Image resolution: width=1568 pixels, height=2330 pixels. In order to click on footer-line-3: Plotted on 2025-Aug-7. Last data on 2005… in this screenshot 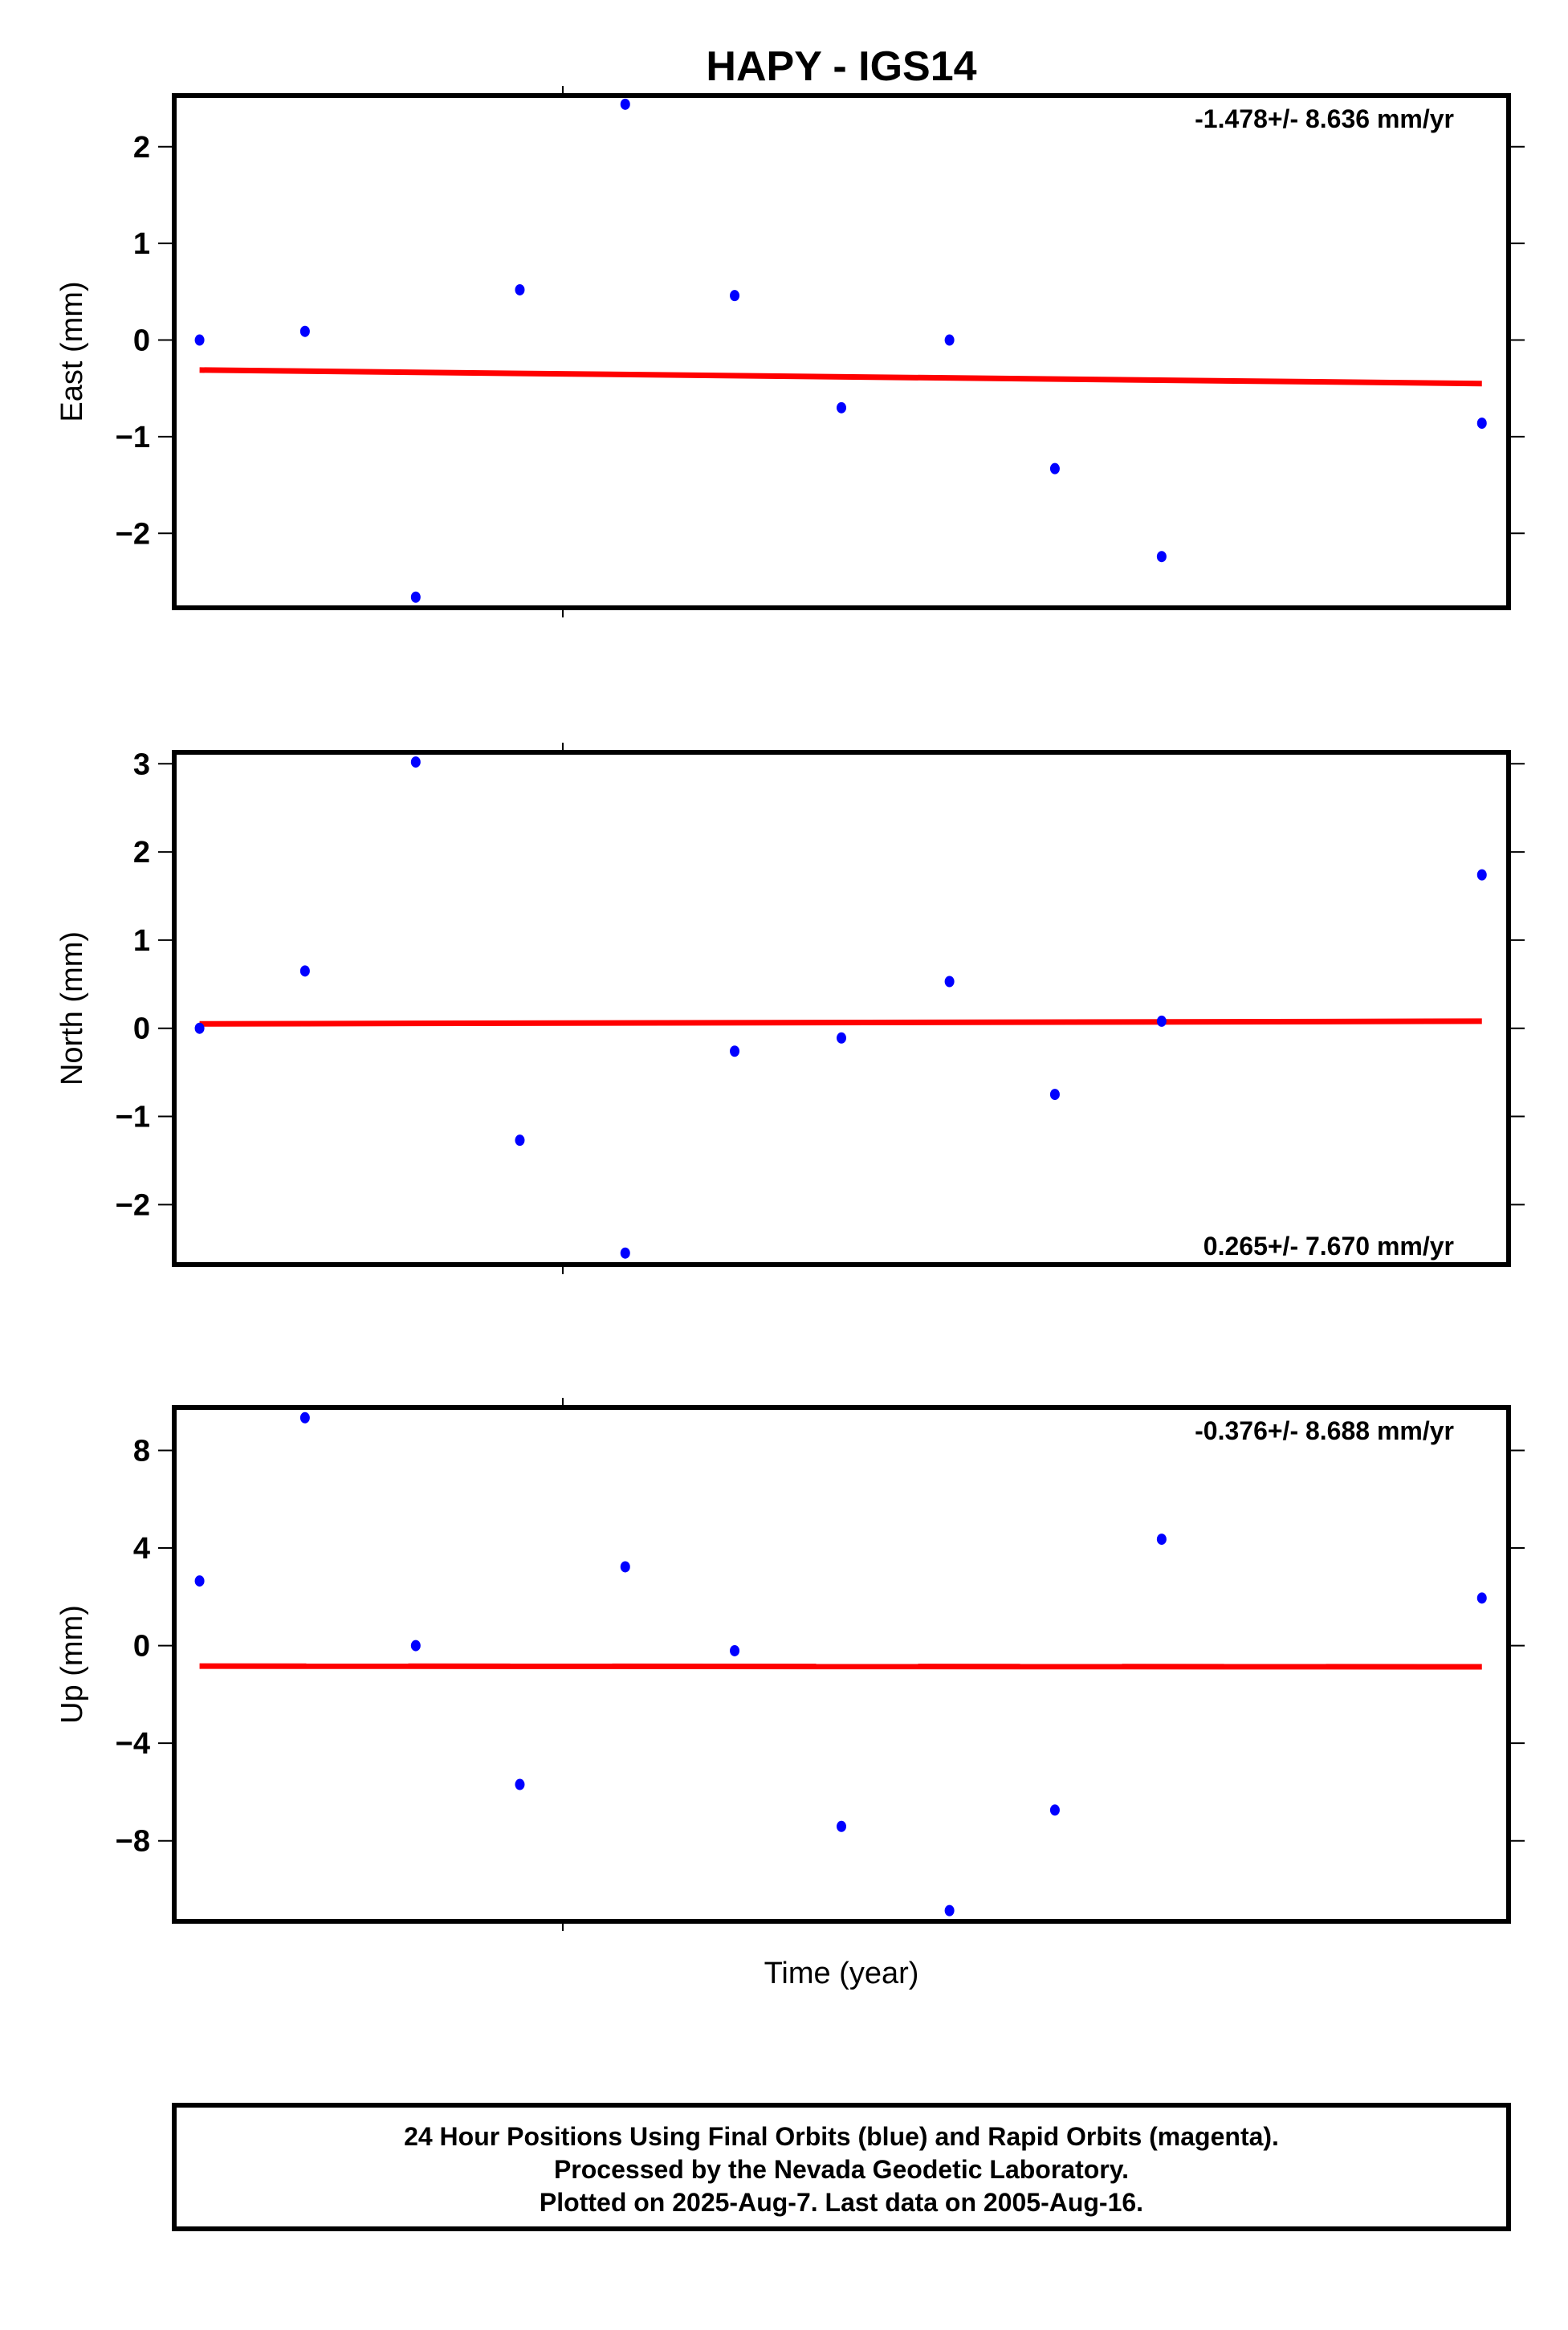, I will do `click(841, 2202)`.